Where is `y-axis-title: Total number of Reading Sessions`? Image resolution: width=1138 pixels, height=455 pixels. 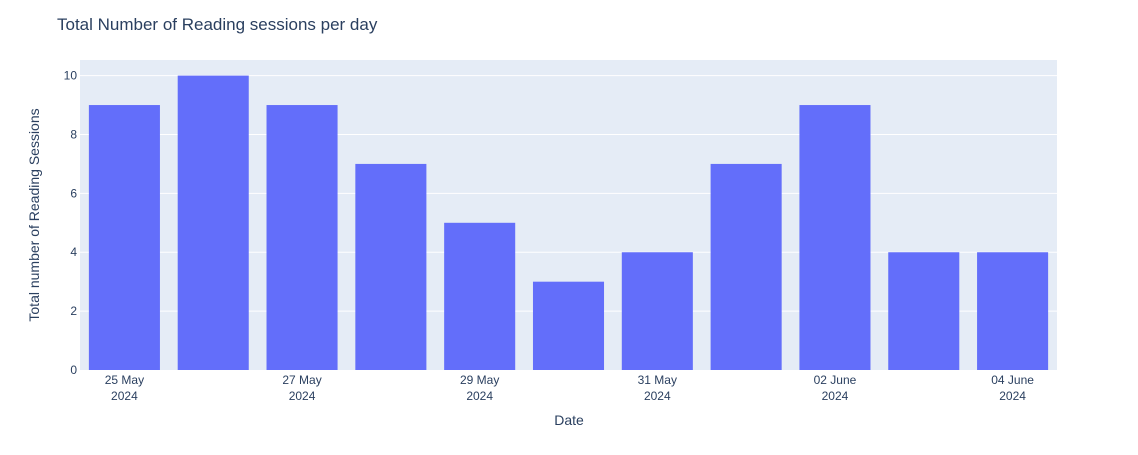
y-axis-title: Total number of Reading Sessions is located at coordinates (34, 214).